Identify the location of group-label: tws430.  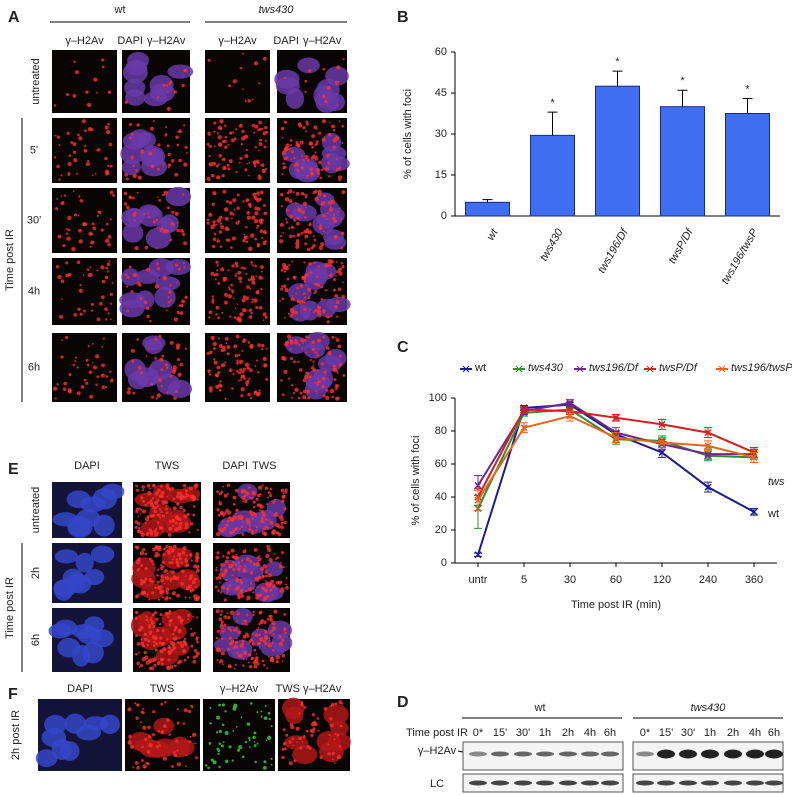
(709, 708).